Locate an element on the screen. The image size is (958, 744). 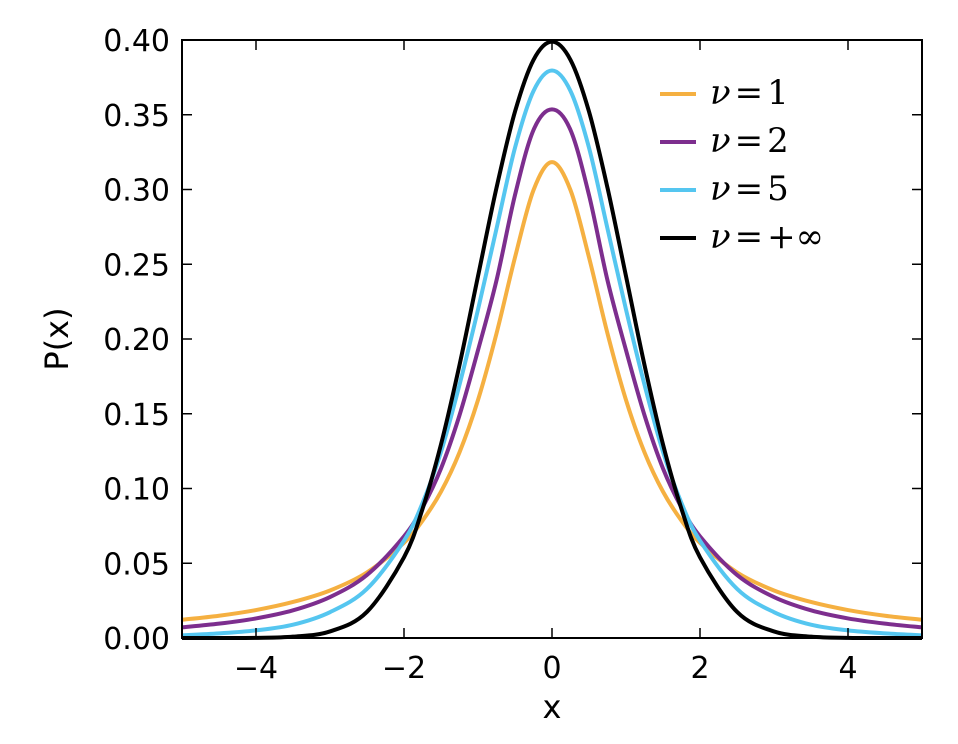
legend-item-2: ν = 2 is located at coordinates (724, 141).